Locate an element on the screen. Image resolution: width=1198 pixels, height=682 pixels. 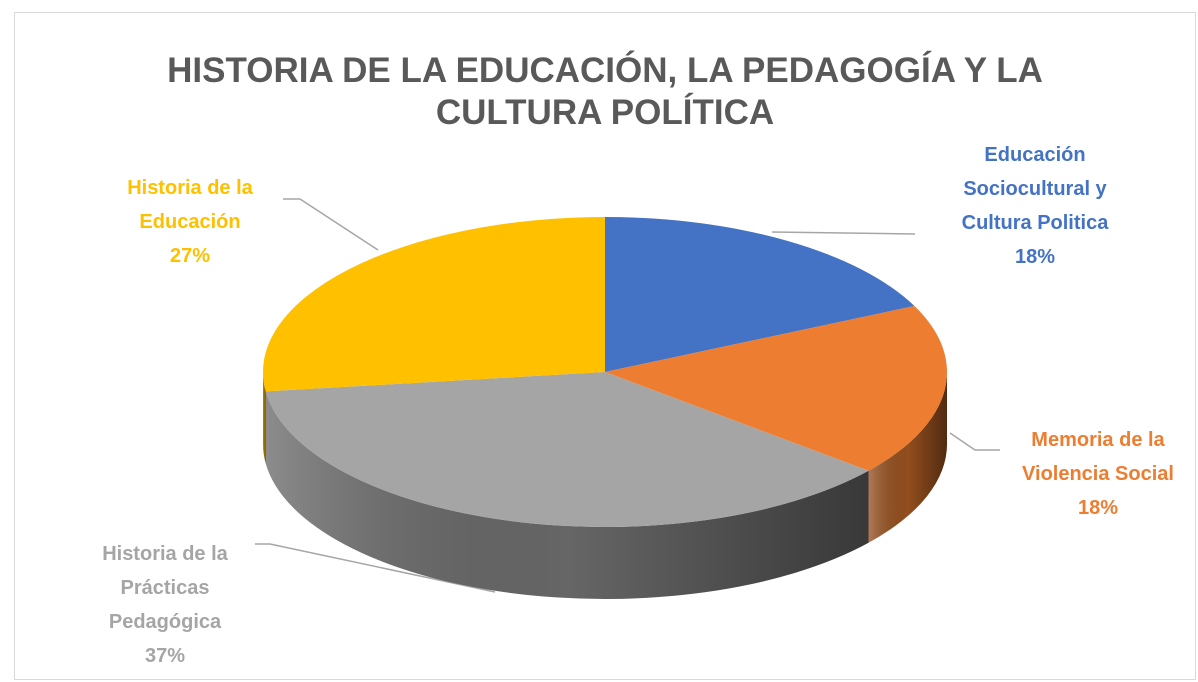
category-label: Historia de la Educación is located at coordinates (190, 205).